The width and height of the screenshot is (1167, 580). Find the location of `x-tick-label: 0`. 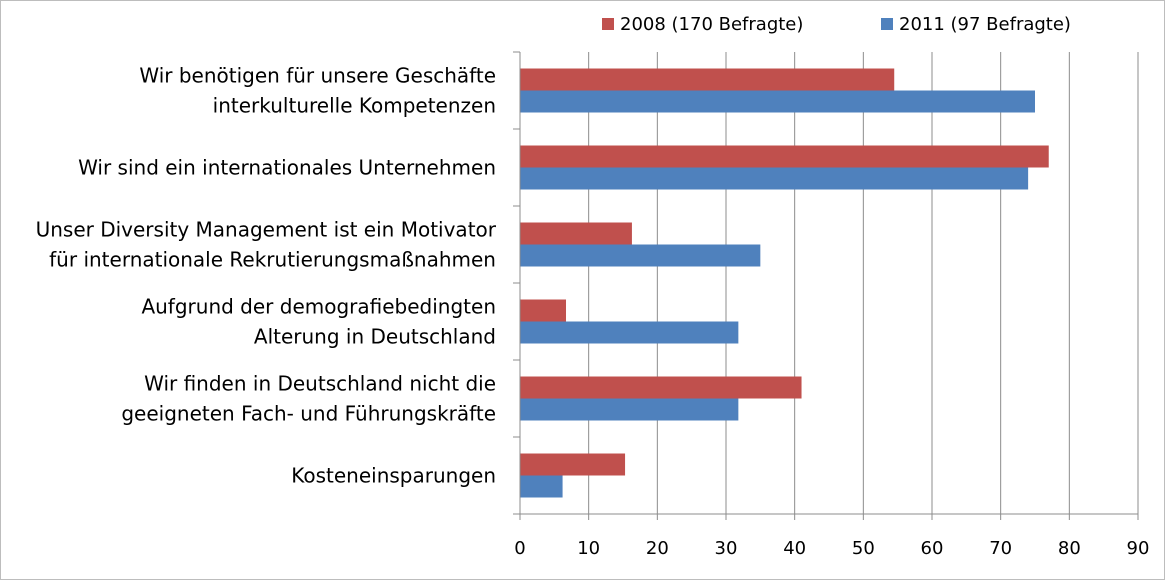

x-tick-label: 0 is located at coordinates (519, 548).